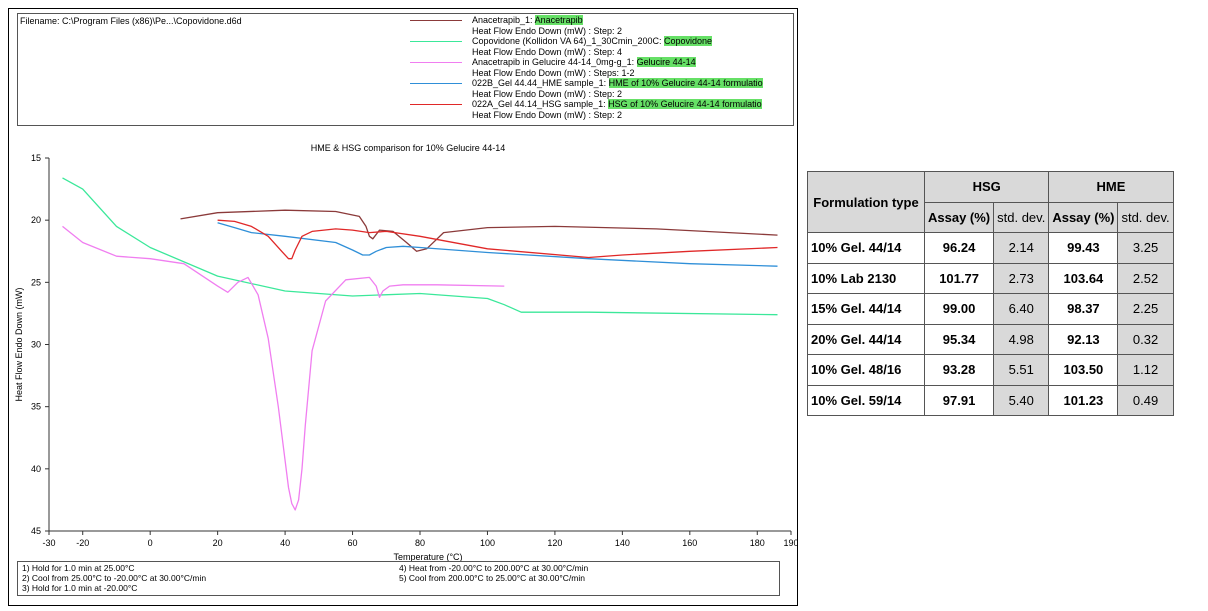  I want to click on hme-assay-cell: 103.64, so click(1083, 278).